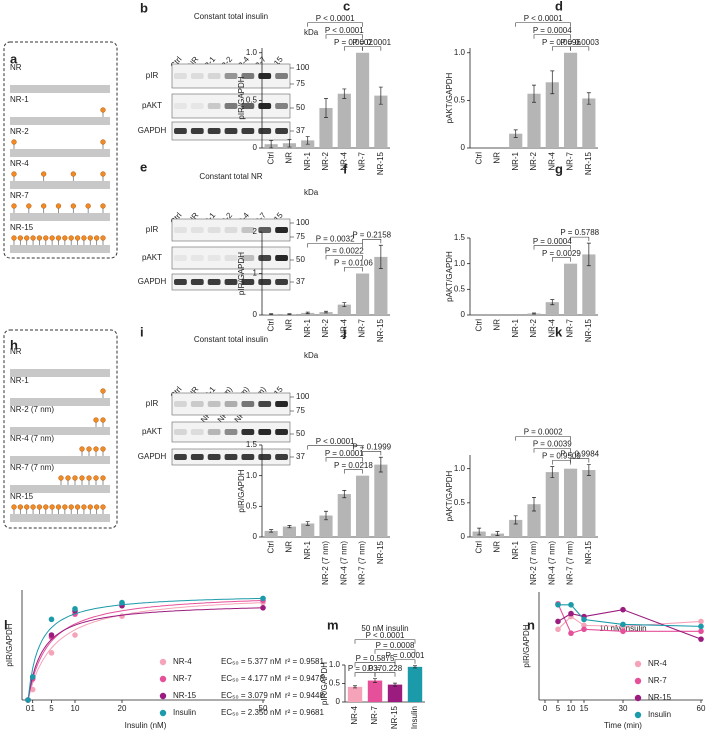 This screenshot has height=747, width=721. Describe the element at coordinates (515, 327) in the screenshot. I see `x-tick-label: NR-1` at that location.